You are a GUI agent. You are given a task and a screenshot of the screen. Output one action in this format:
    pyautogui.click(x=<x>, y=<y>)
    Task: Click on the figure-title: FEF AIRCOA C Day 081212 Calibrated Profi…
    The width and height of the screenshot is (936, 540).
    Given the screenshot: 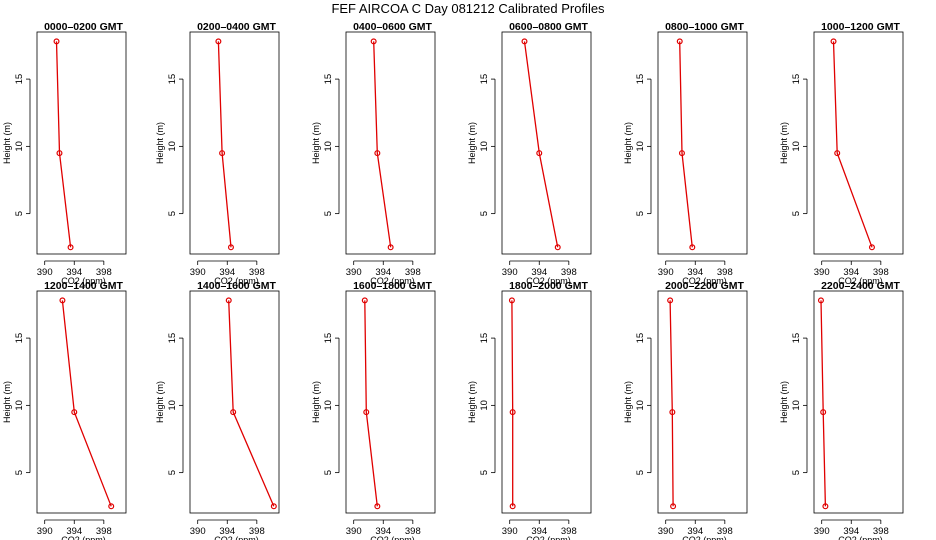 What is the action you would take?
    pyautogui.click(x=468, y=8)
    